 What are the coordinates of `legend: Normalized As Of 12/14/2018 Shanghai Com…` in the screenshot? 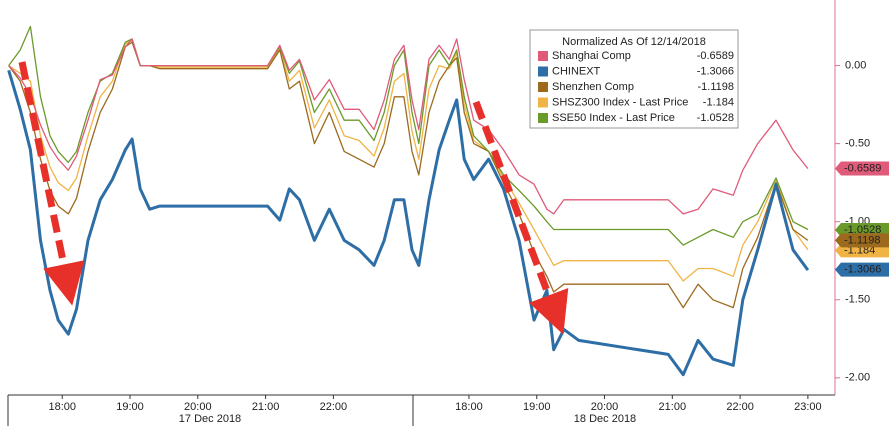 It's located at (634, 79).